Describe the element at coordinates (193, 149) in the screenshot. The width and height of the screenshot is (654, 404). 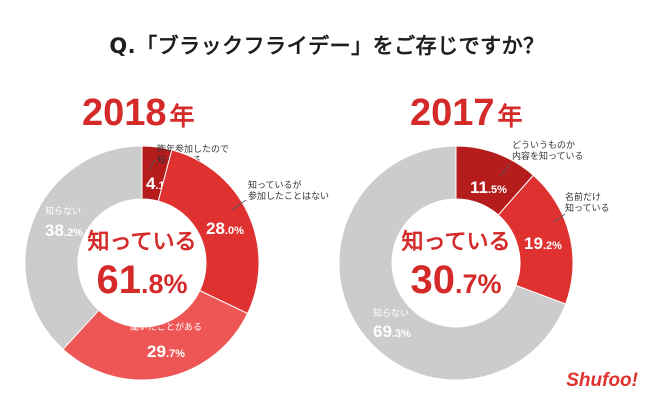
I see `slice-category-label: 昨年参加したので` at that location.